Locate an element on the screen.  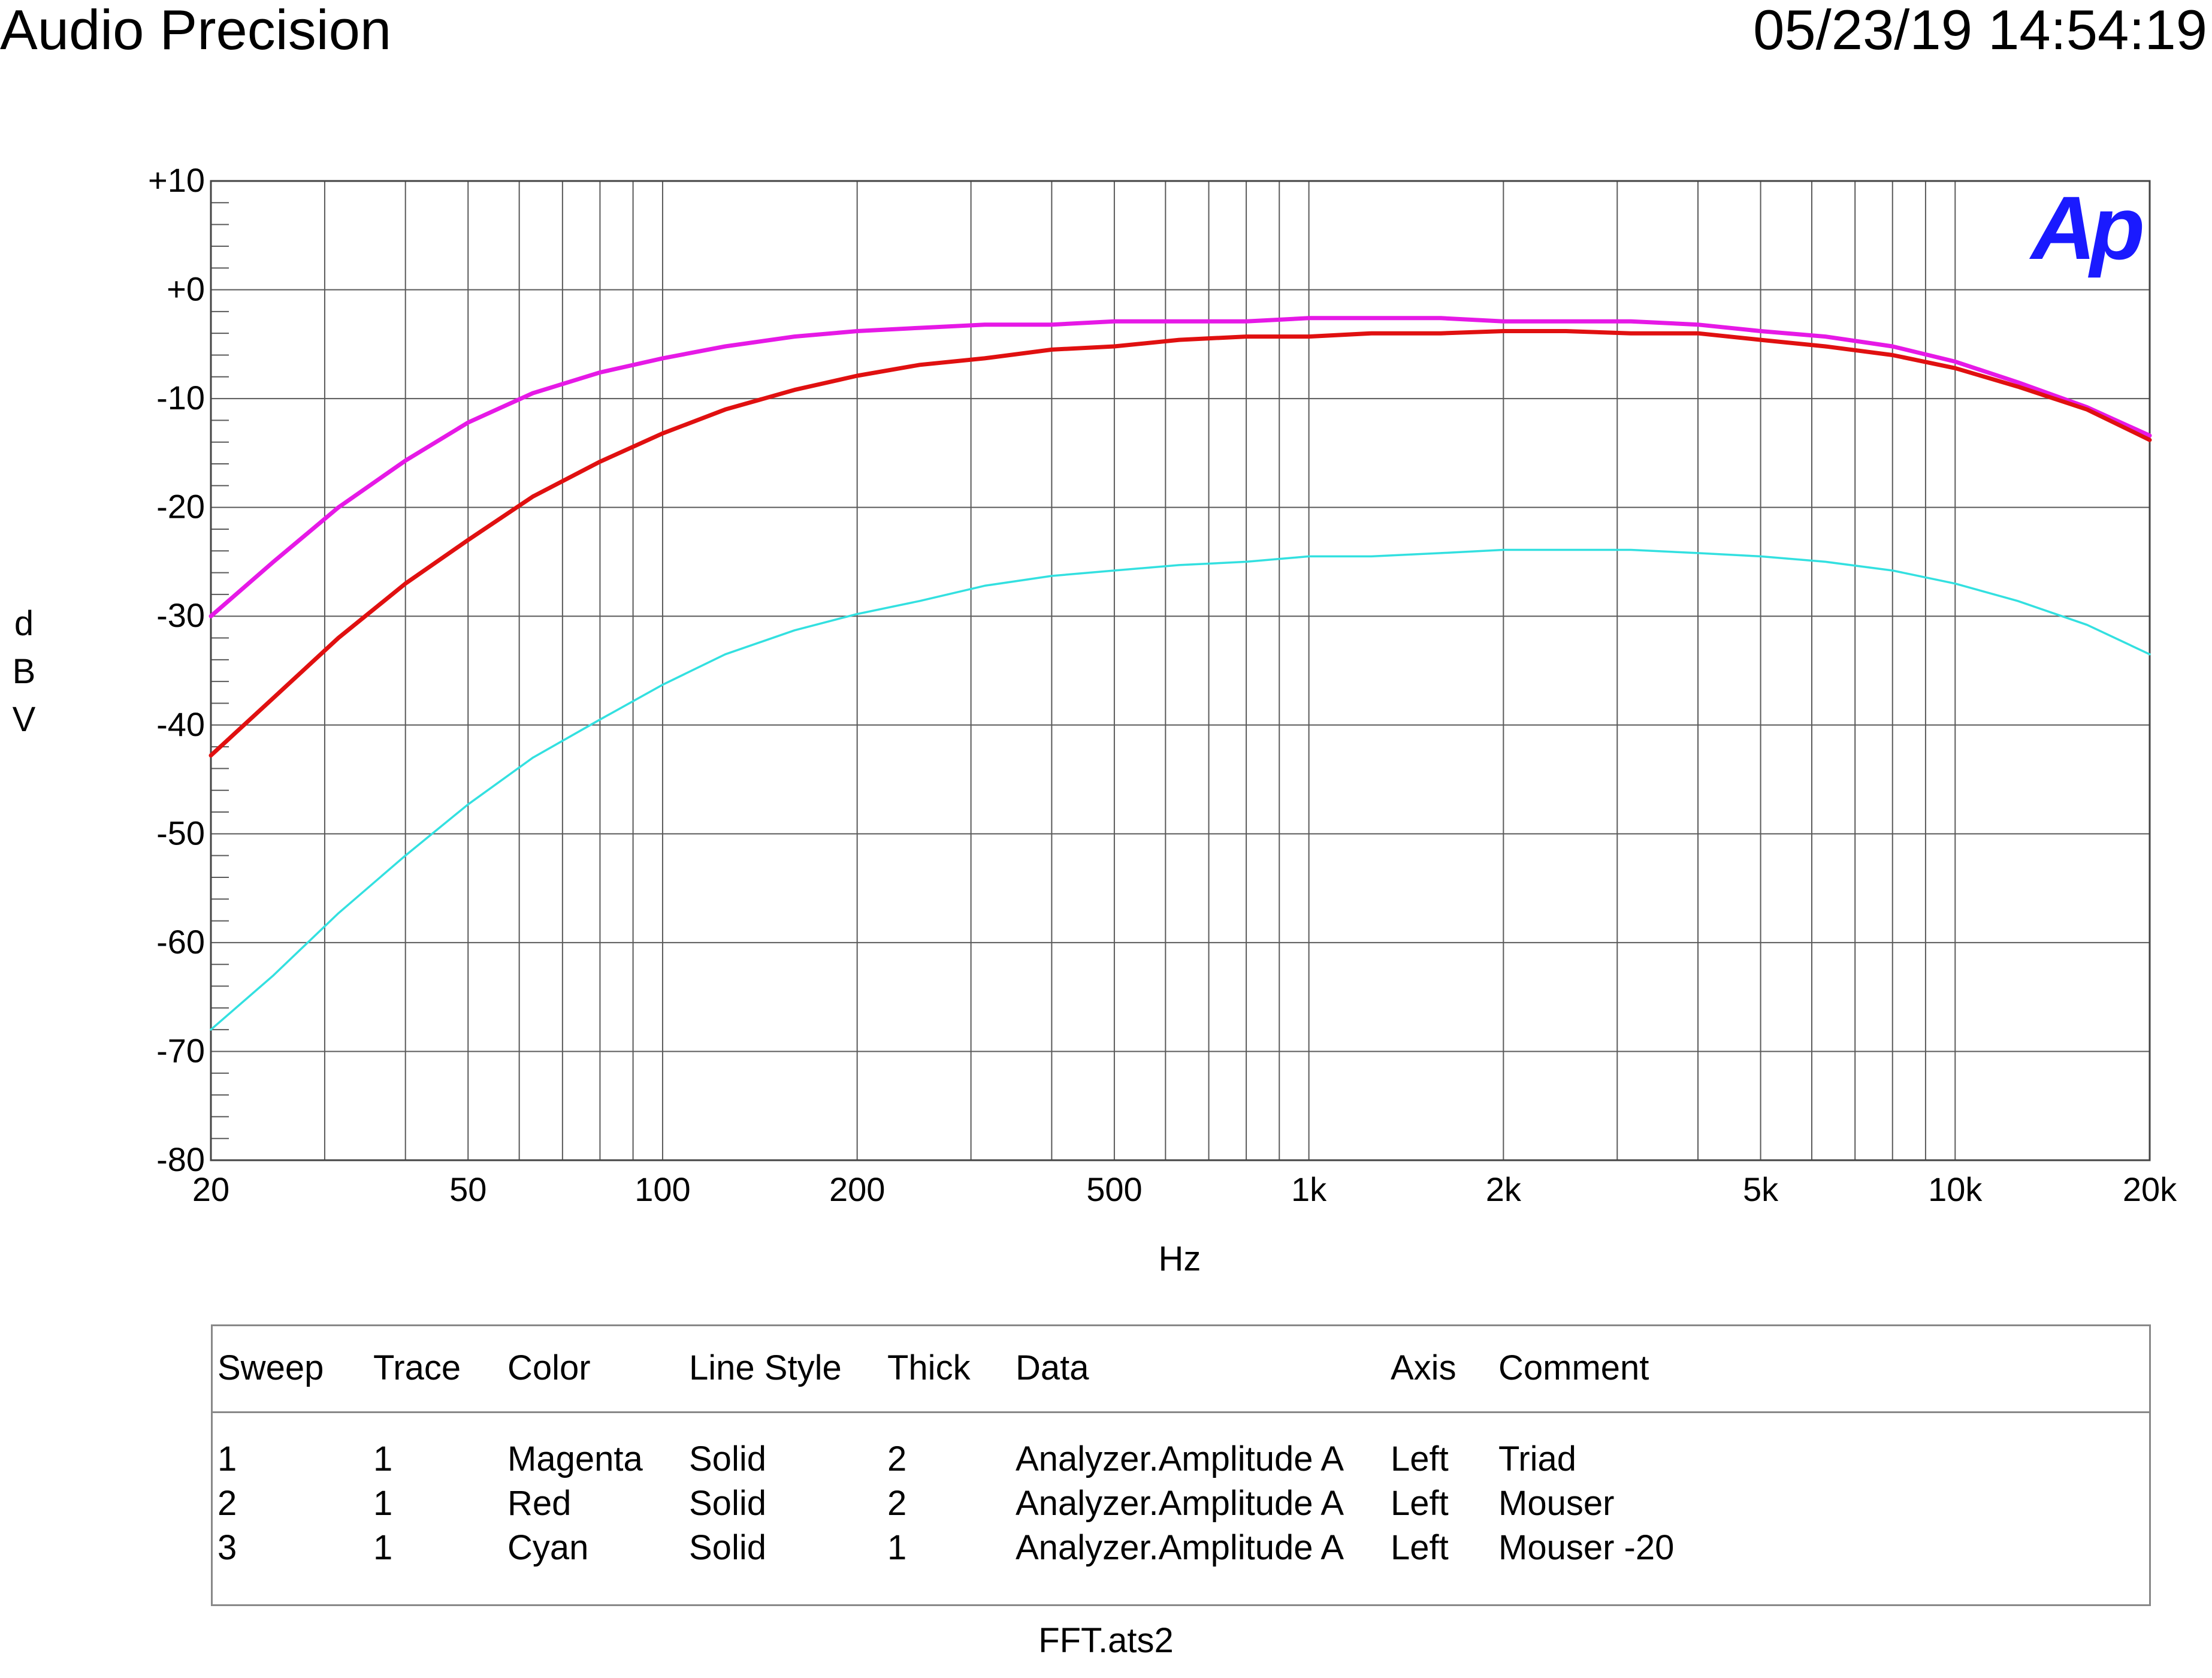
legend-cell: Triad is located at coordinates (1537, 1458).